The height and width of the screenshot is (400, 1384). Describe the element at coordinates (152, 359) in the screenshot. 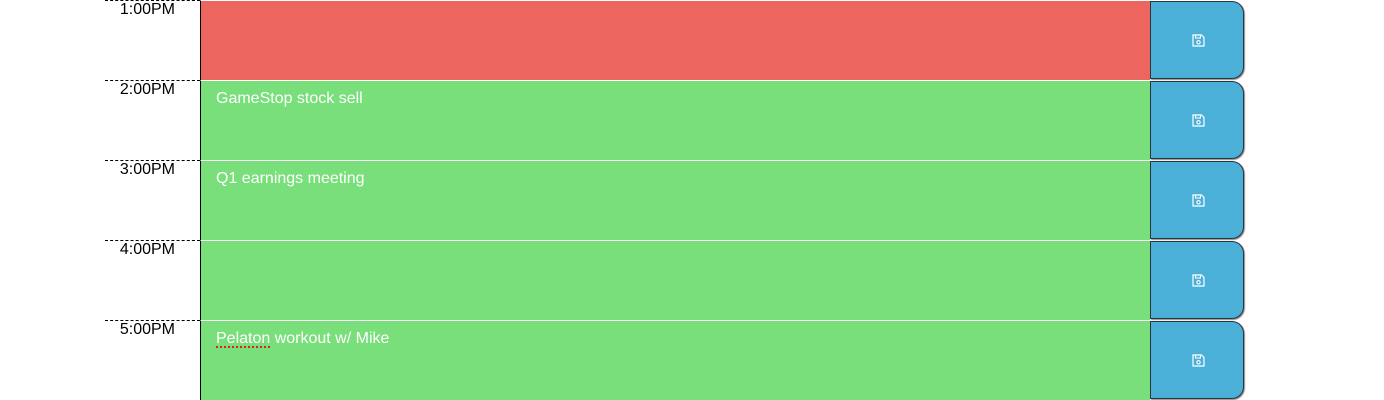

I see `hour-cell: 5:00PM` at that location.